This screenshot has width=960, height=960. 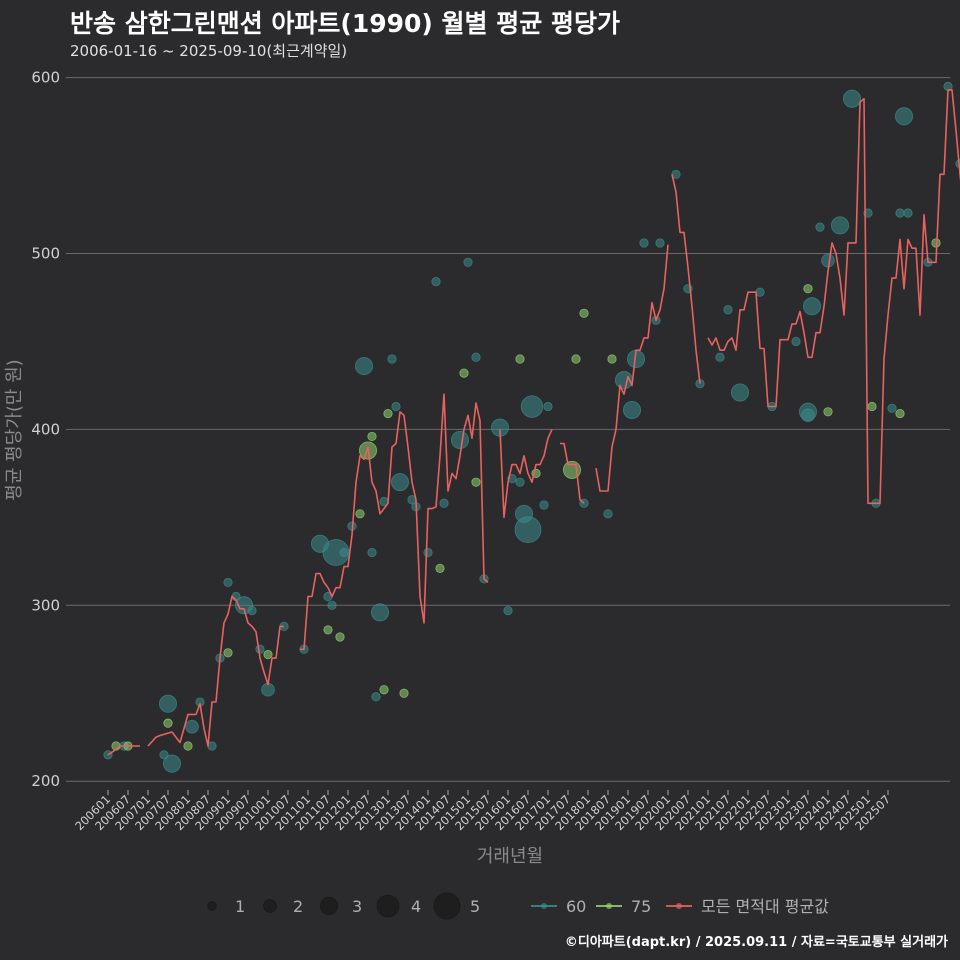 I want to click on legend-series-label: 모든 면적대 평균값, so click(x=765, y=906).